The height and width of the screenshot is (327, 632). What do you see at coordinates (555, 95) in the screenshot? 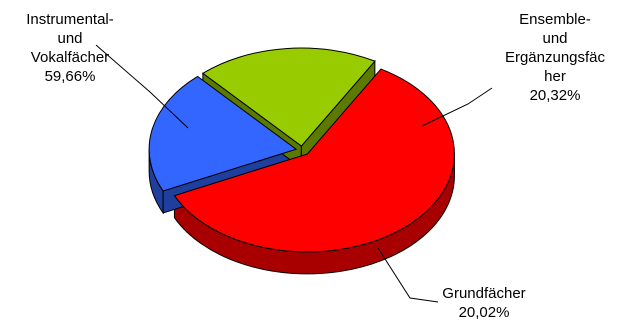
I see `slice-label-line: 20,32%` at bounding box center [555, 95].